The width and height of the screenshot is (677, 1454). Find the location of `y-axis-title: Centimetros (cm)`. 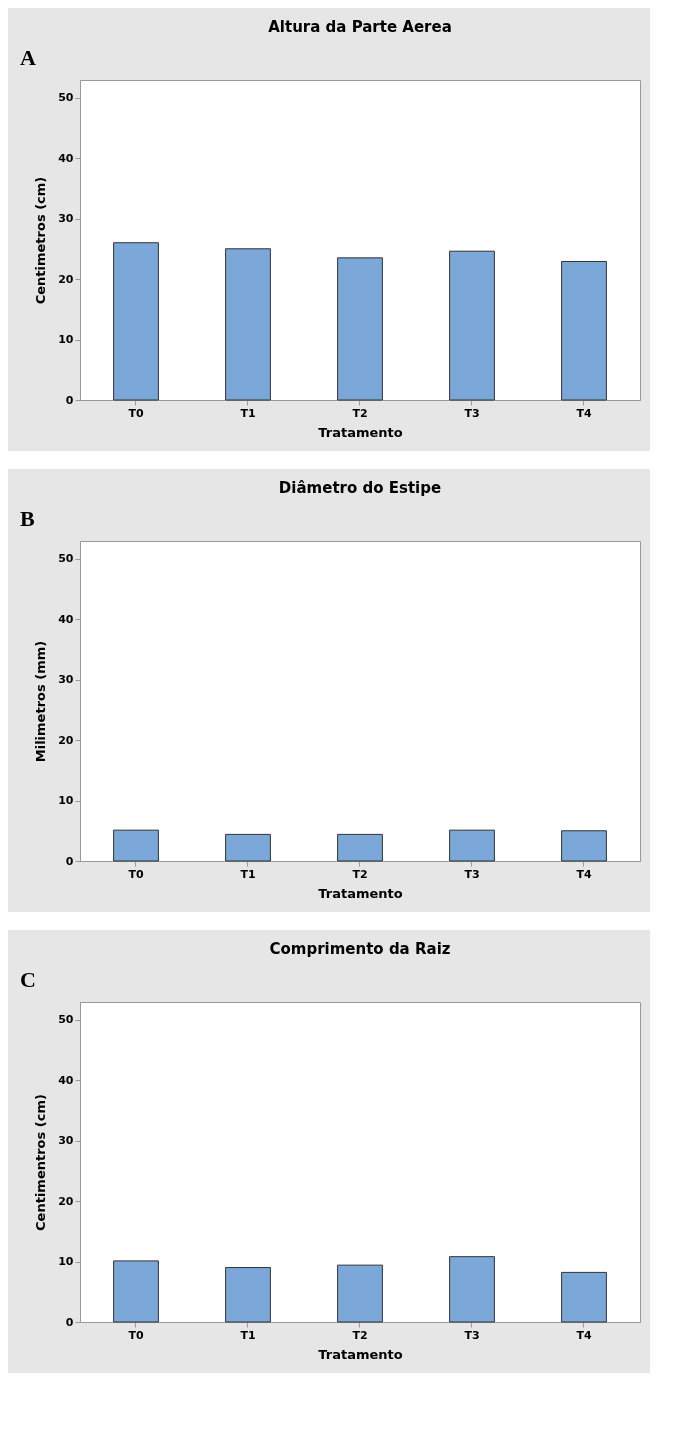

y-axis-title: Centimetros (cm) is located at coordinates (41, 240).